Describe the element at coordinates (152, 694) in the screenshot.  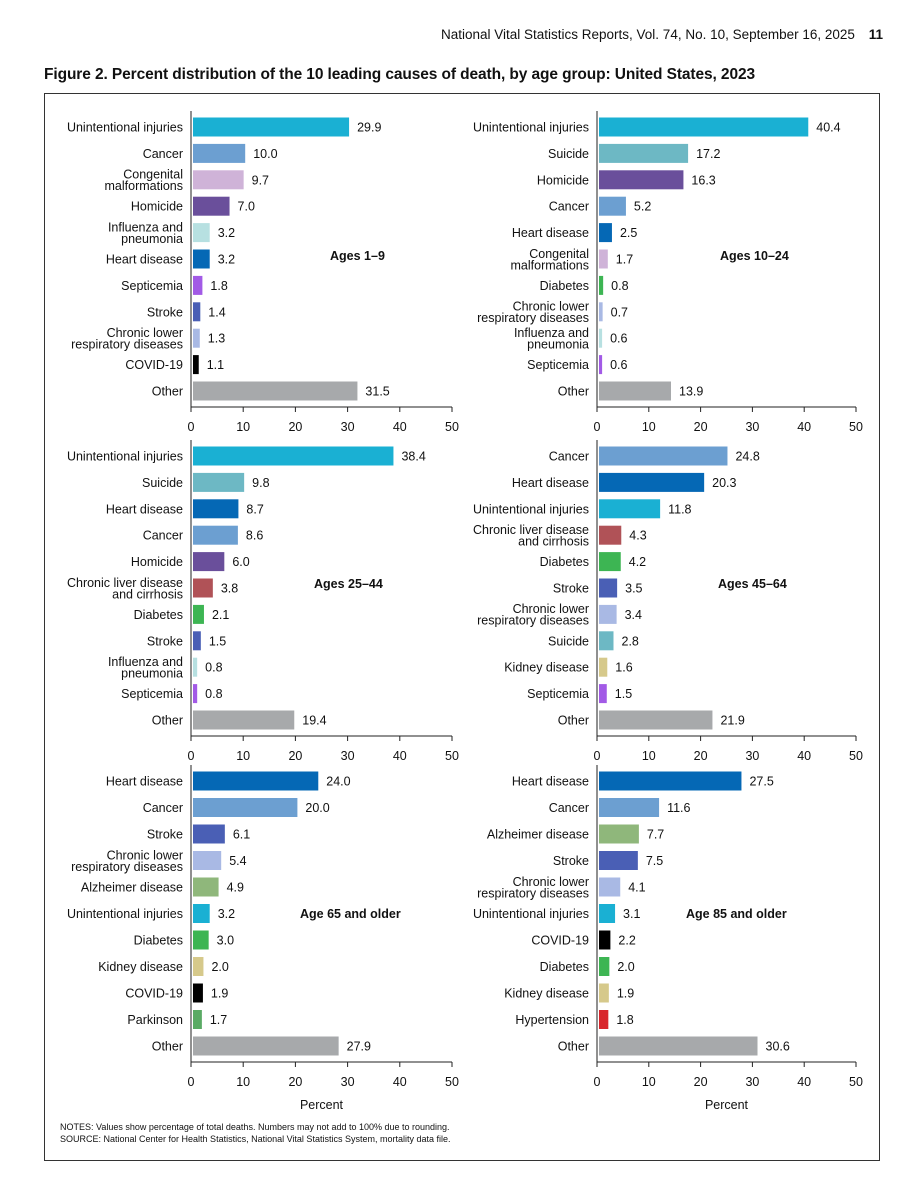
I see `category-label: Septicemia` at that location.